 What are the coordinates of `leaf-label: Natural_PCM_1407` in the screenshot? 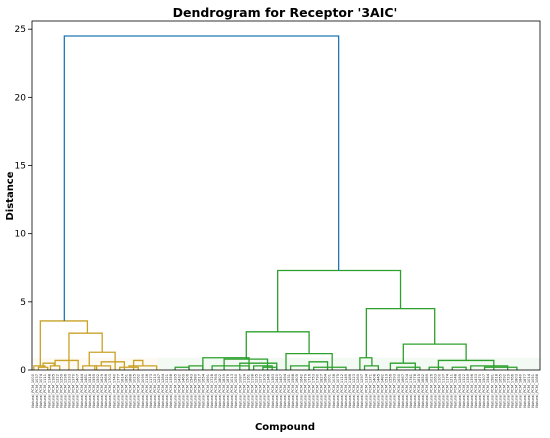 It's located at (78, 391).